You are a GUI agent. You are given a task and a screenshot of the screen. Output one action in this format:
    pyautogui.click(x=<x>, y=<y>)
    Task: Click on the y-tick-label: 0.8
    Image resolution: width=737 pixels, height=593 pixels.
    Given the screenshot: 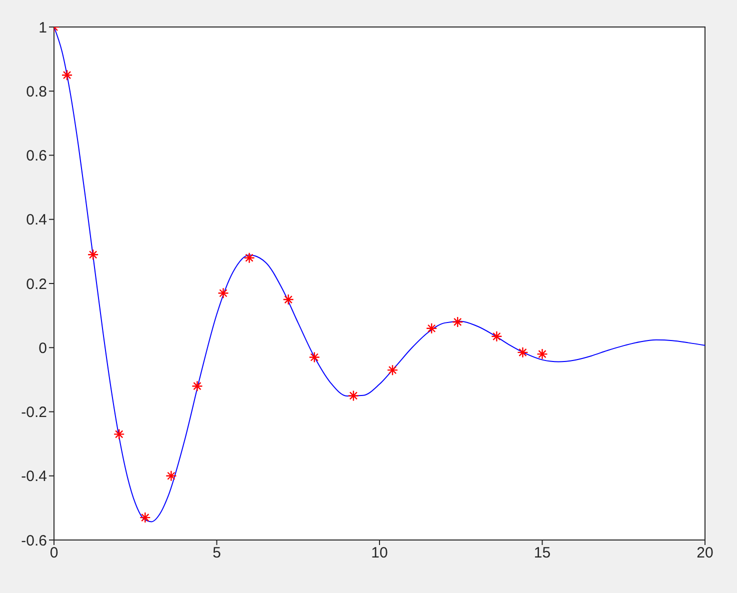 What is the action you would take?
    pyautogui.click(x=36, y=91)
    